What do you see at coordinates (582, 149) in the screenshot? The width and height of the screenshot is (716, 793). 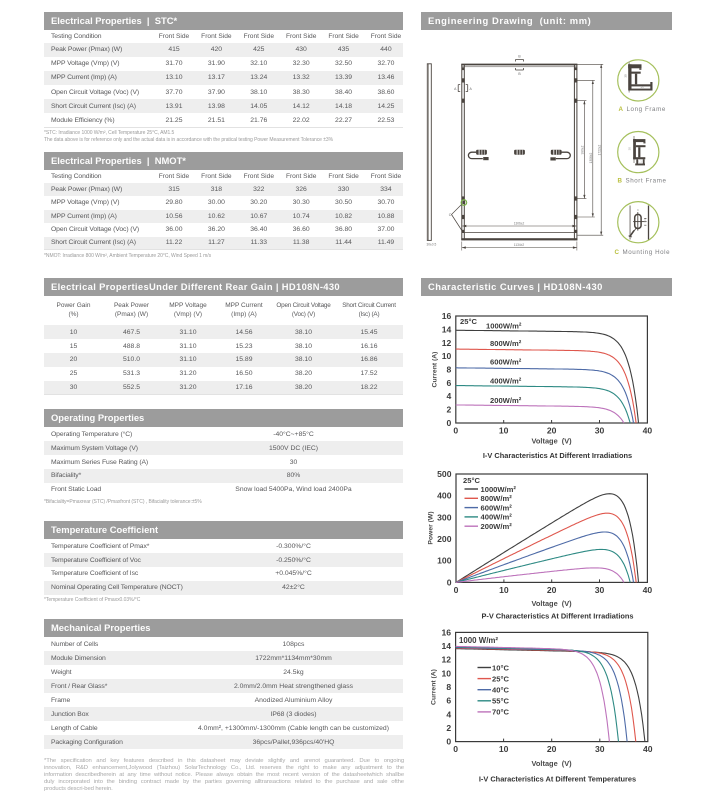 I see `svg-text: 990±2` at bounding box center [582, 149].